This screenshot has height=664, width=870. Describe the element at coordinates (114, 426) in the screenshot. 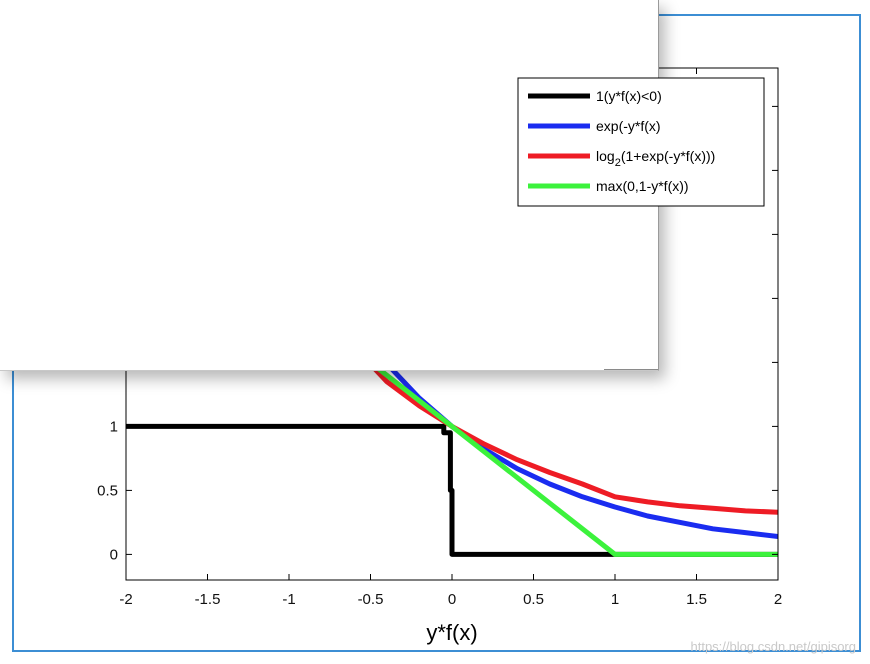

I see `y-tick-label: 1` at that location.